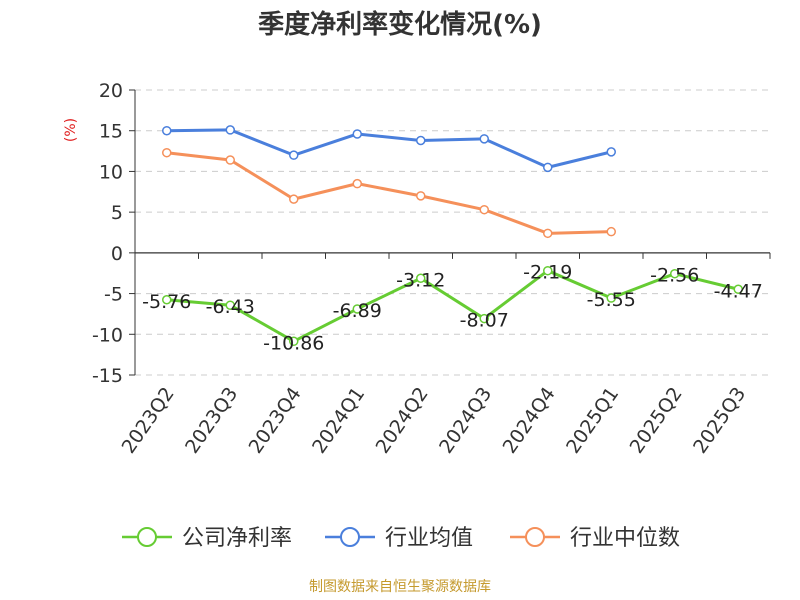 The image size is (800, 600). Describe the element at coordinates (275, 420) in the screenshot. I see `x-tick-label: 2023Q4` at that location.